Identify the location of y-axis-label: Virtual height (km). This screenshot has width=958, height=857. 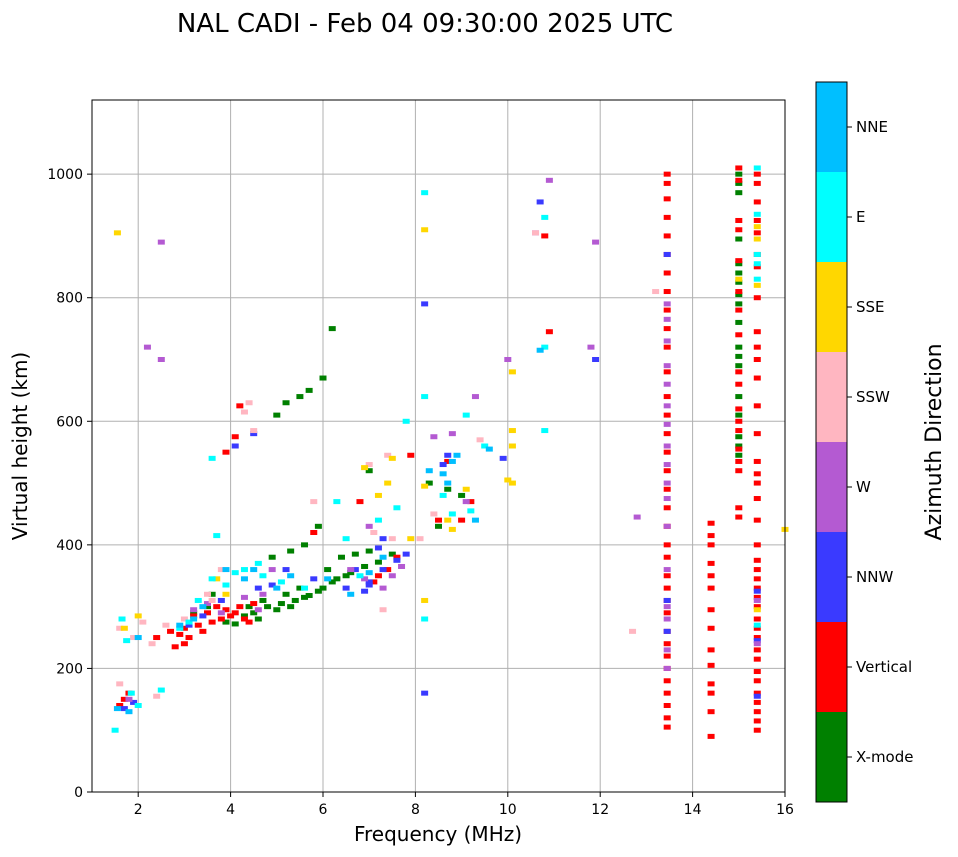
(20, 446).